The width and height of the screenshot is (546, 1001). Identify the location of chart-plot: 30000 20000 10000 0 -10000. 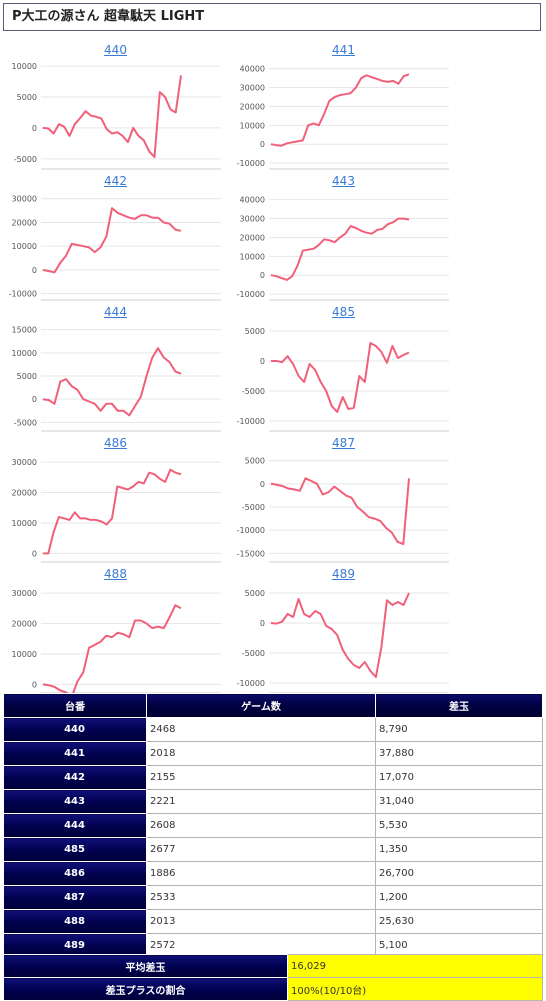
(115, 248).